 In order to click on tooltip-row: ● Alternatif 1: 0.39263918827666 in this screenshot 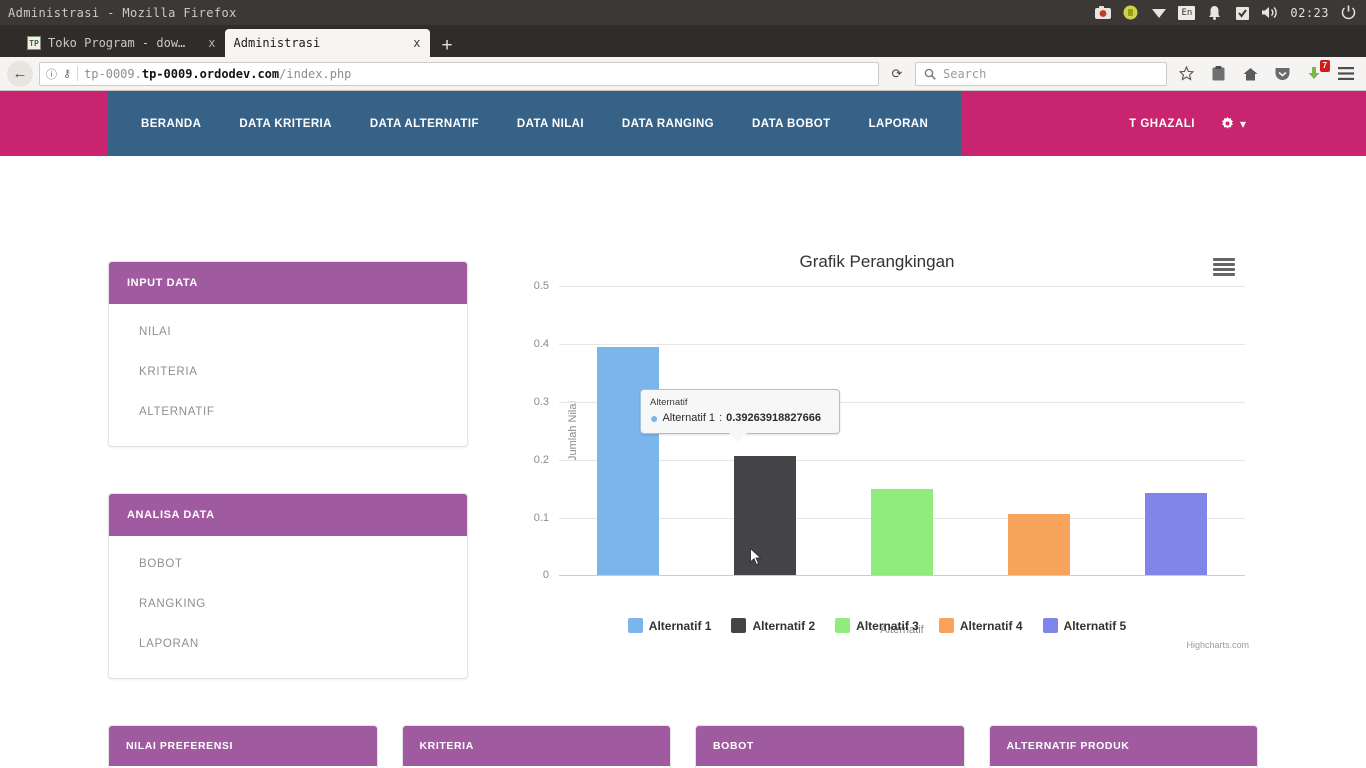, I will do `click(735, 418)`.